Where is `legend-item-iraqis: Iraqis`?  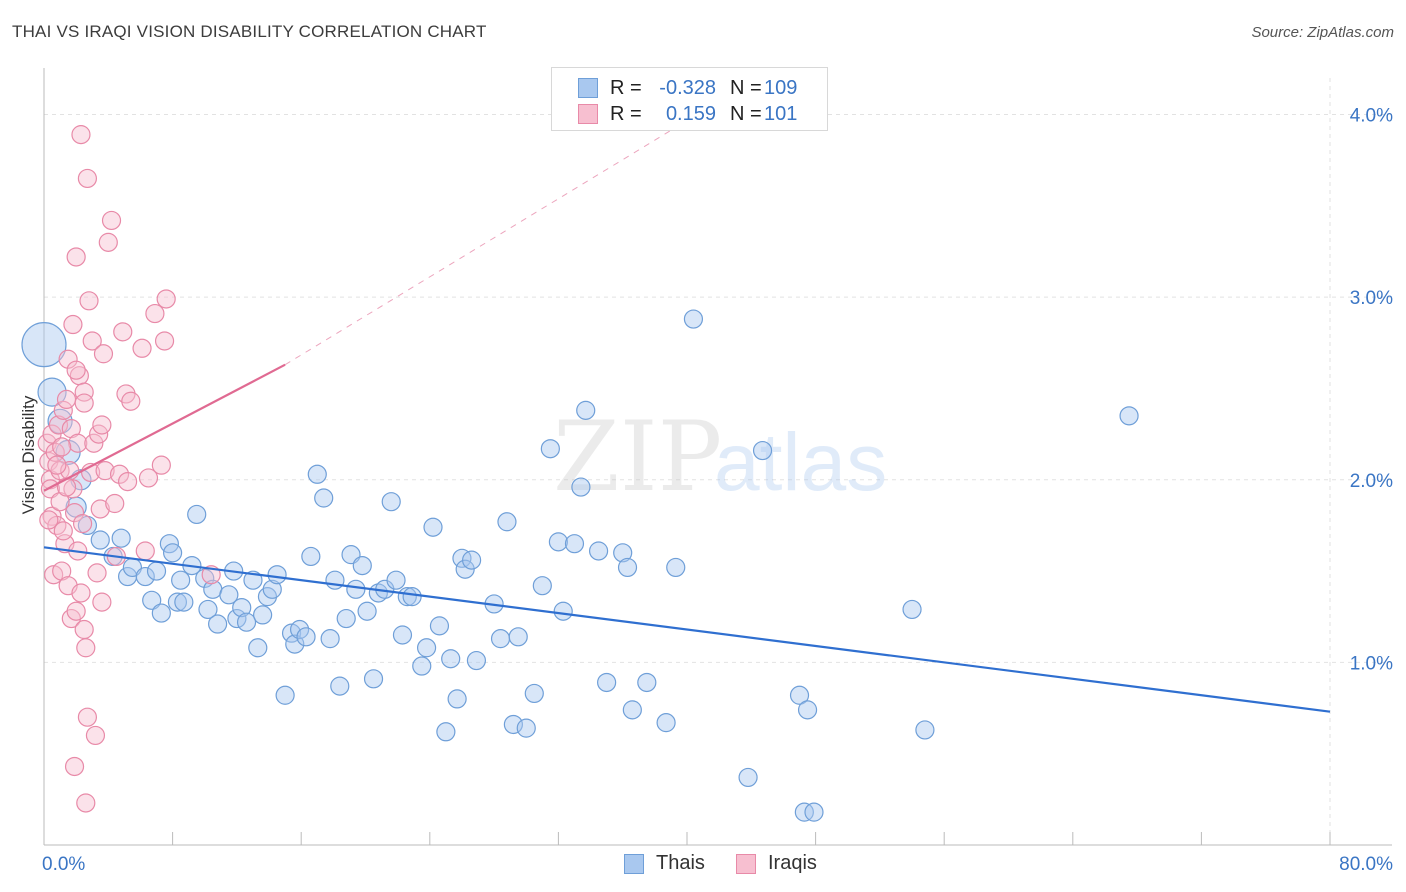
legend-item-iraqis: Iraqis is located at coordinates (776, 863).